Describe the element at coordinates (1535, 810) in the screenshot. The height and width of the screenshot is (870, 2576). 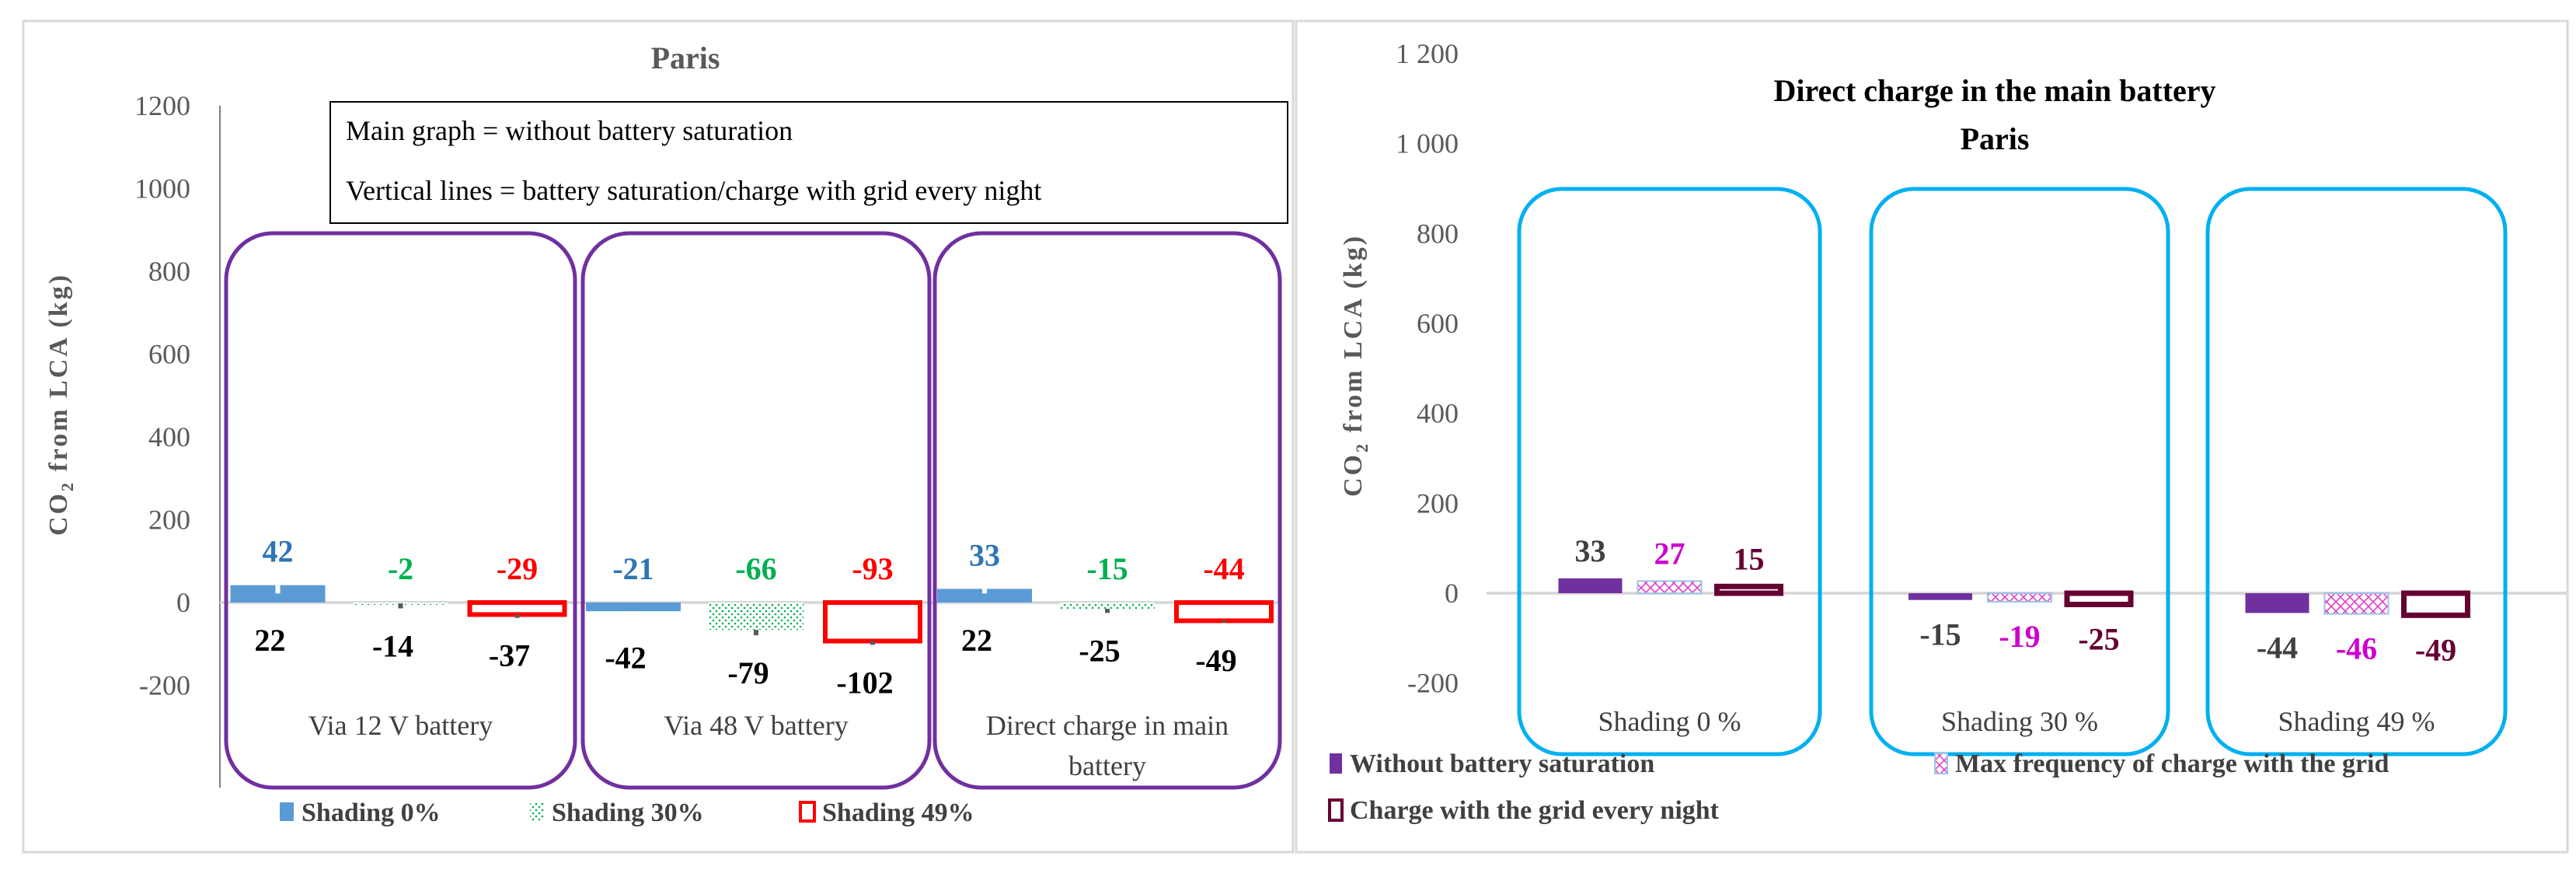
I see `legend-label: Charge with the grid every night` at that location.